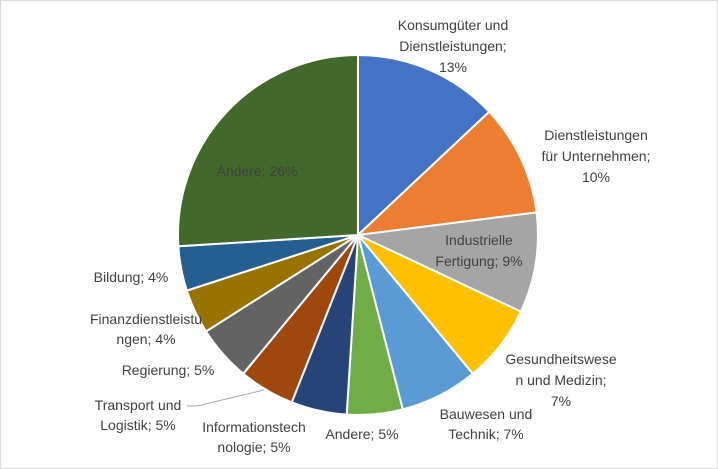  I want to click on data-label-line: Bildung; 4%, so click(131, 277).